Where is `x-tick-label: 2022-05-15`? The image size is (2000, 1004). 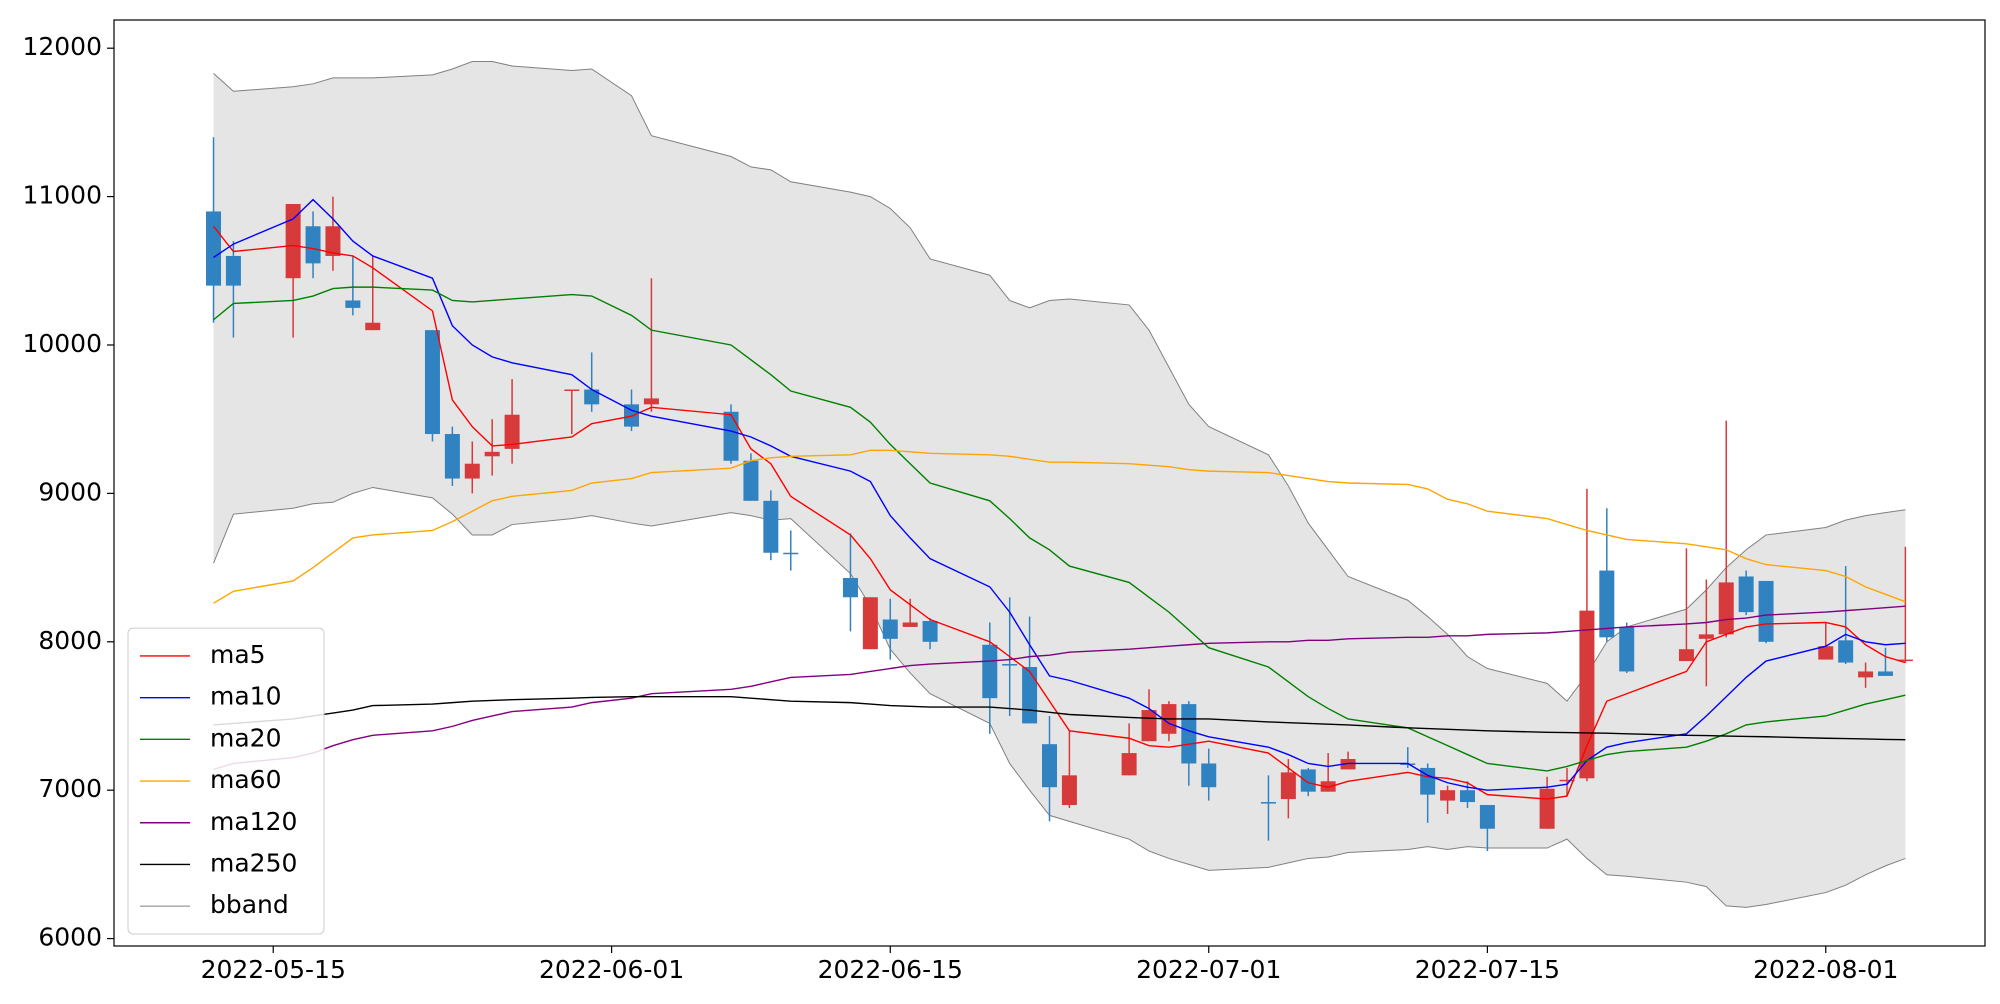
x-tick-label: 2022-05-15 is located at coordinates (273, 969).